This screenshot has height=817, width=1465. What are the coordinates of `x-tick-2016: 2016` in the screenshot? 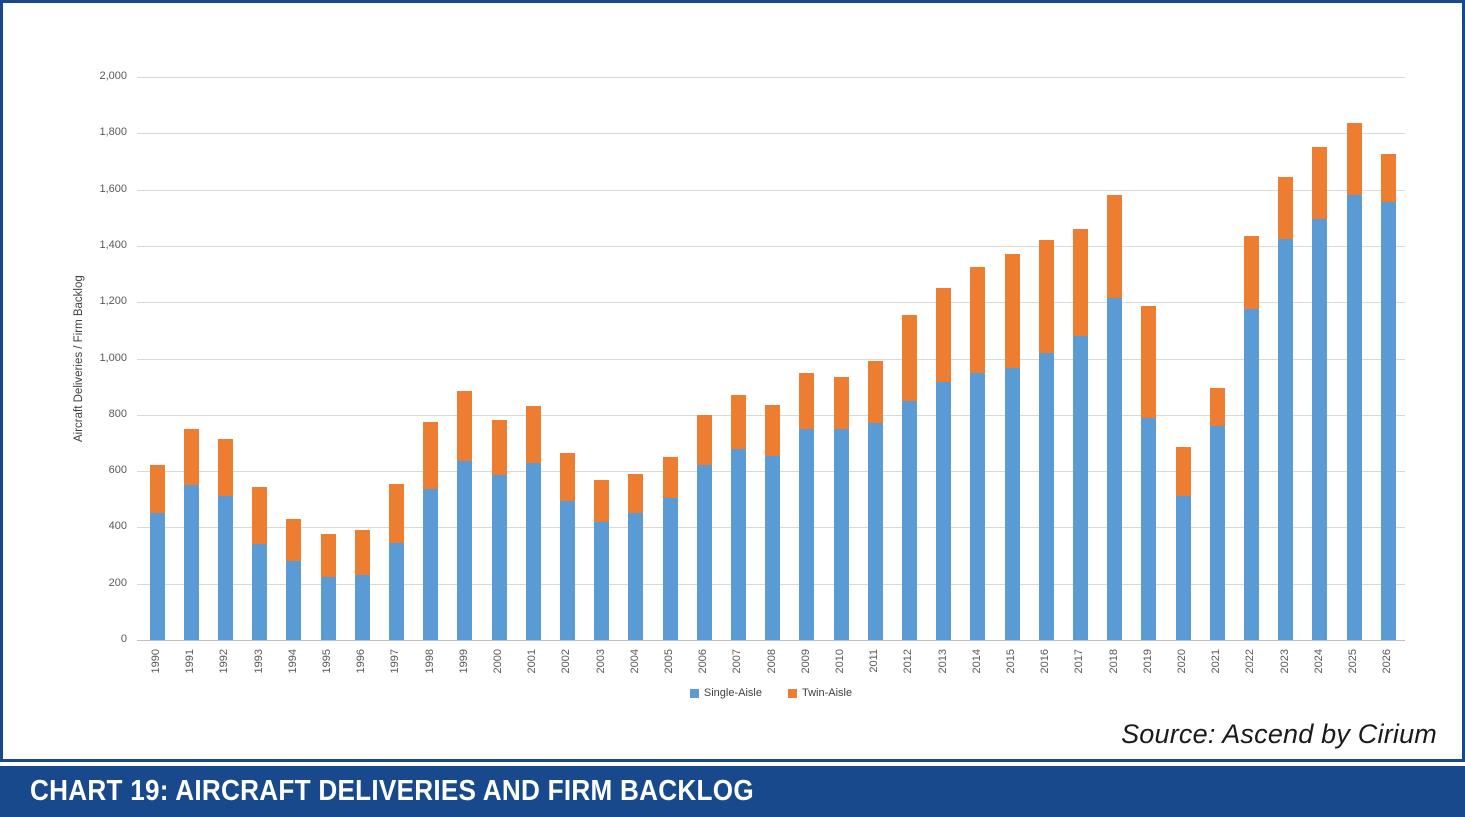 It's located at (1045, 661).